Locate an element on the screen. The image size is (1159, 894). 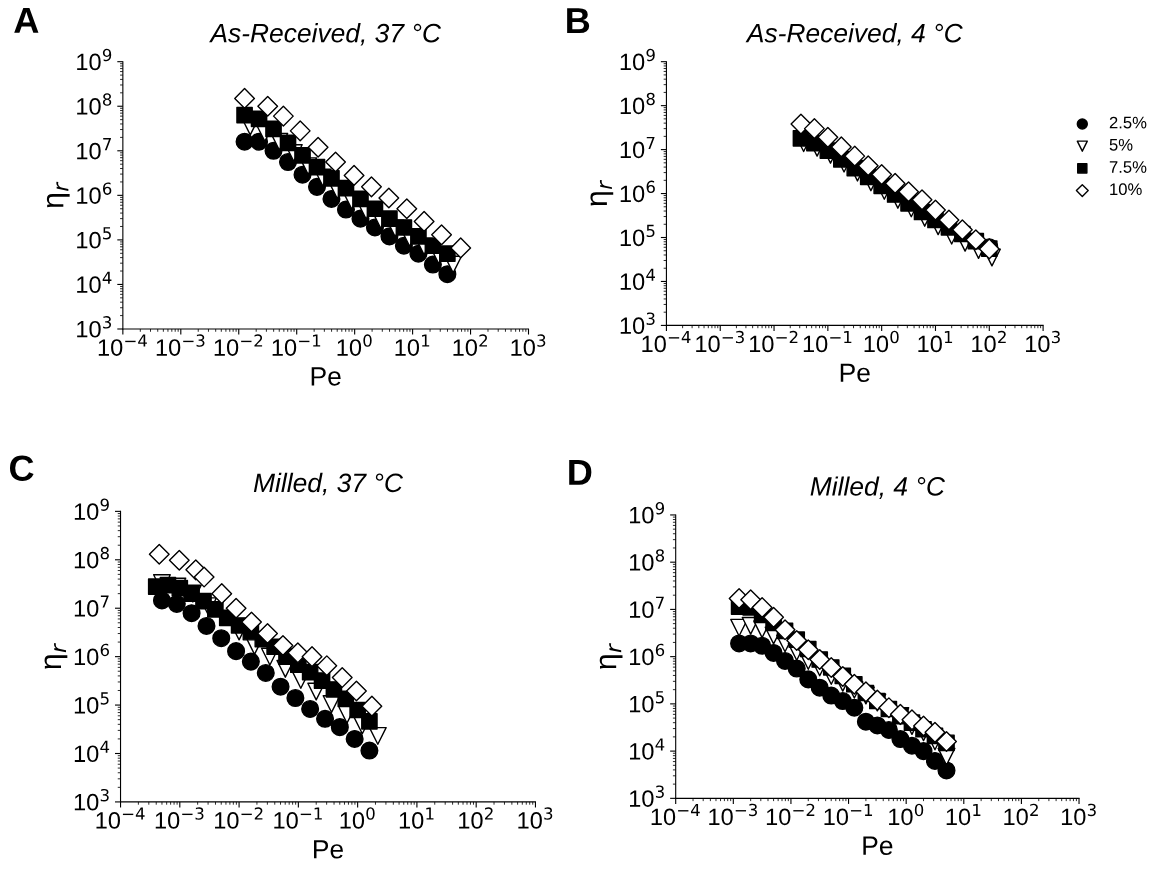
chart-title: As-Received, 37 °C is located at coordinates (325, 34).